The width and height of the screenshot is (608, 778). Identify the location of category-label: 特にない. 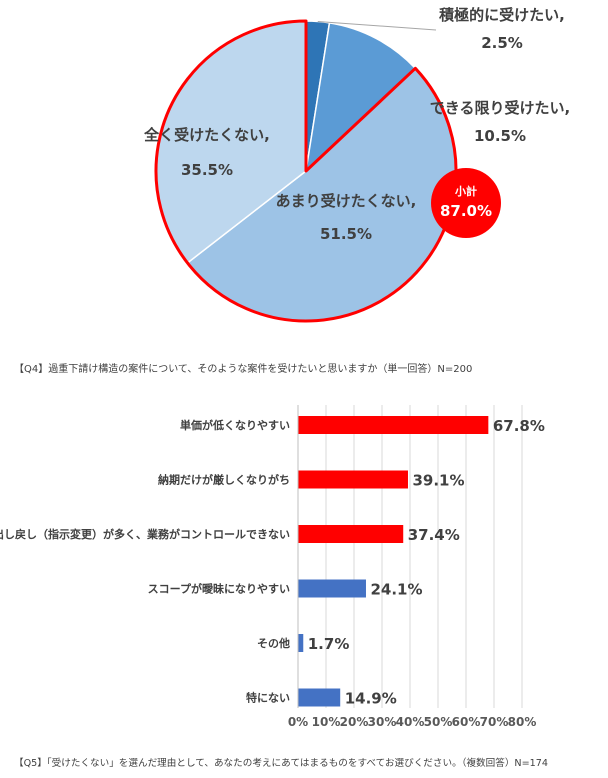
(268, 698).